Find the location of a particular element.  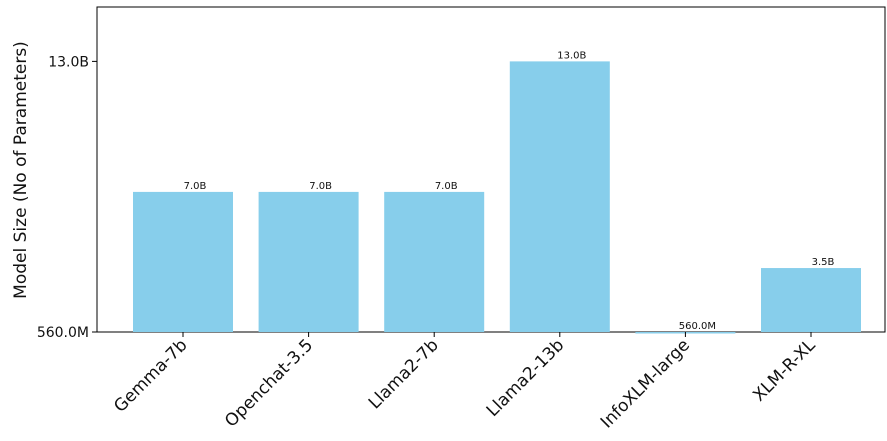

data-label: 3.5B is located at coordinates (823, 262).